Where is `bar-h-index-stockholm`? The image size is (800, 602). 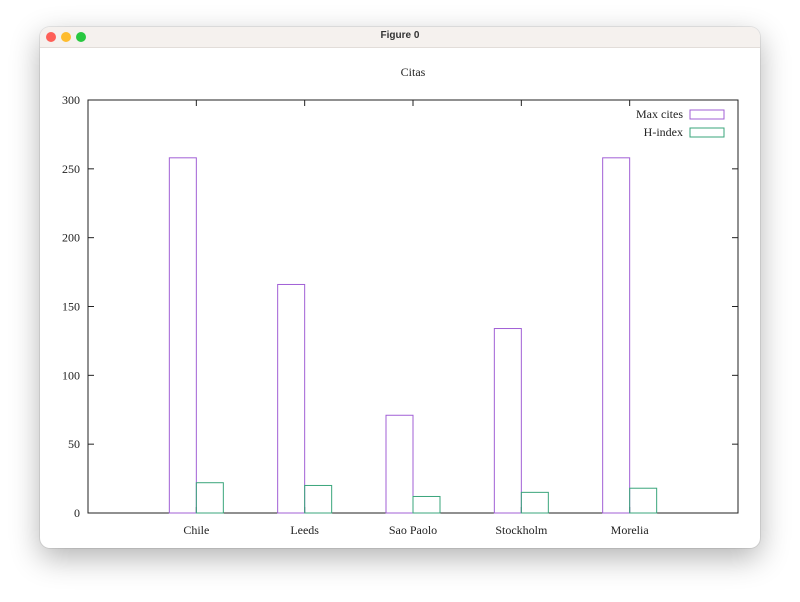
bar-h-index-stockholm is located at coordinates (534, 502).